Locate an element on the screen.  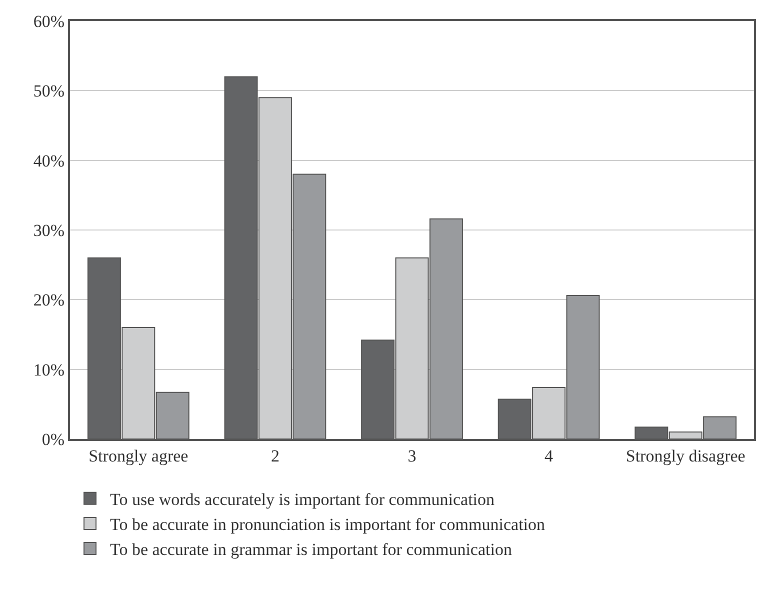
y-tick-label: 0% is located at coordinates (53, 439).